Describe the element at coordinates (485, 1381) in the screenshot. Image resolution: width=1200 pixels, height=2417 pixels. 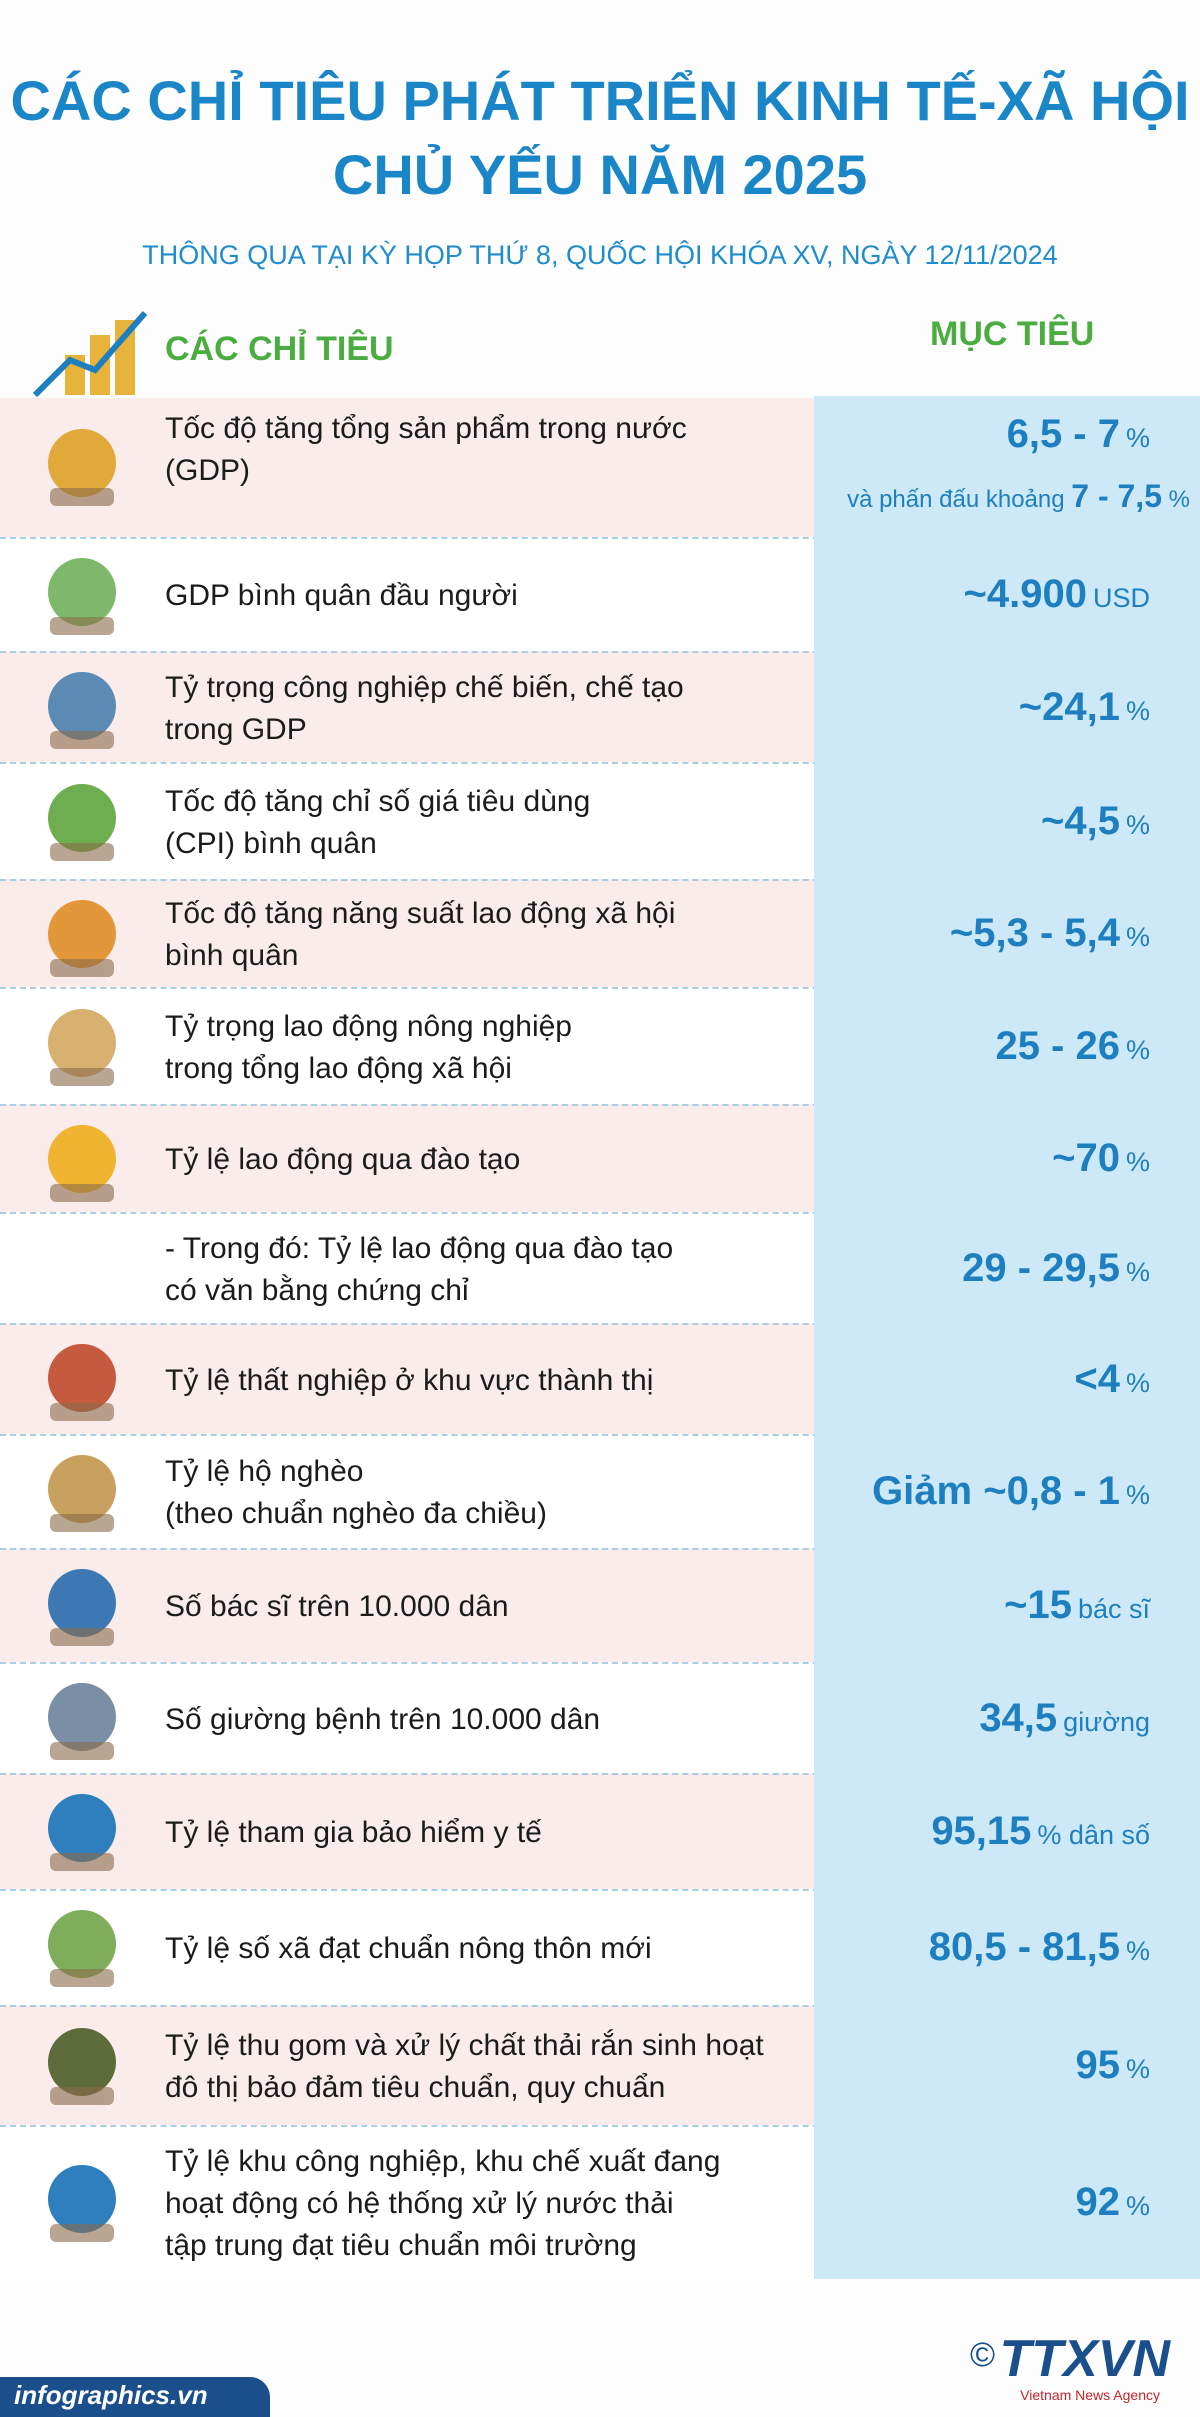
I see `row-label: Tỷ lệ thất nghiệp ở khu vực thành thị` at that location.